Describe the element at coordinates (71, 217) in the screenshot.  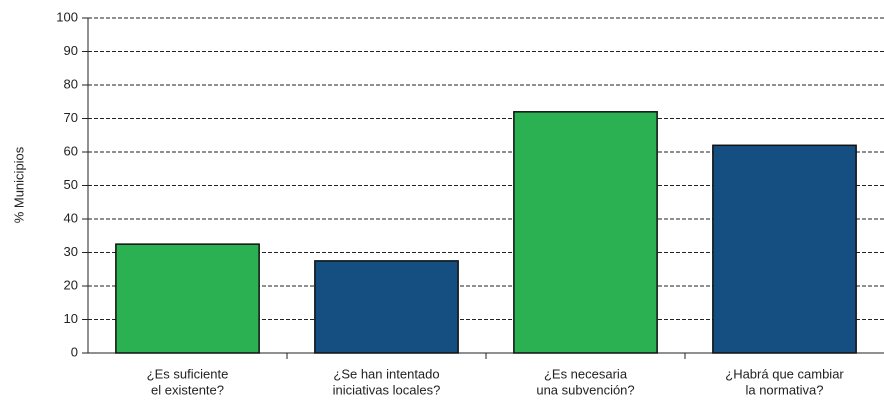
I see `y-tick-label: 40` at that location.